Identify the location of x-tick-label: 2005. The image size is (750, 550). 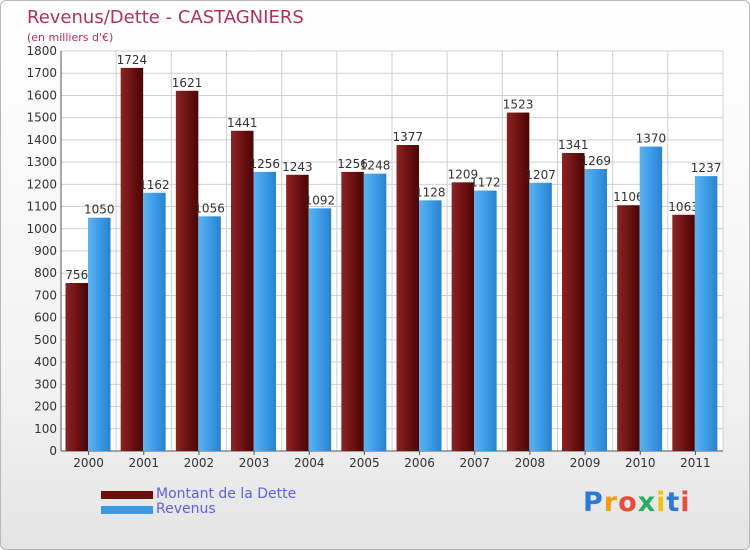
(364, 463).